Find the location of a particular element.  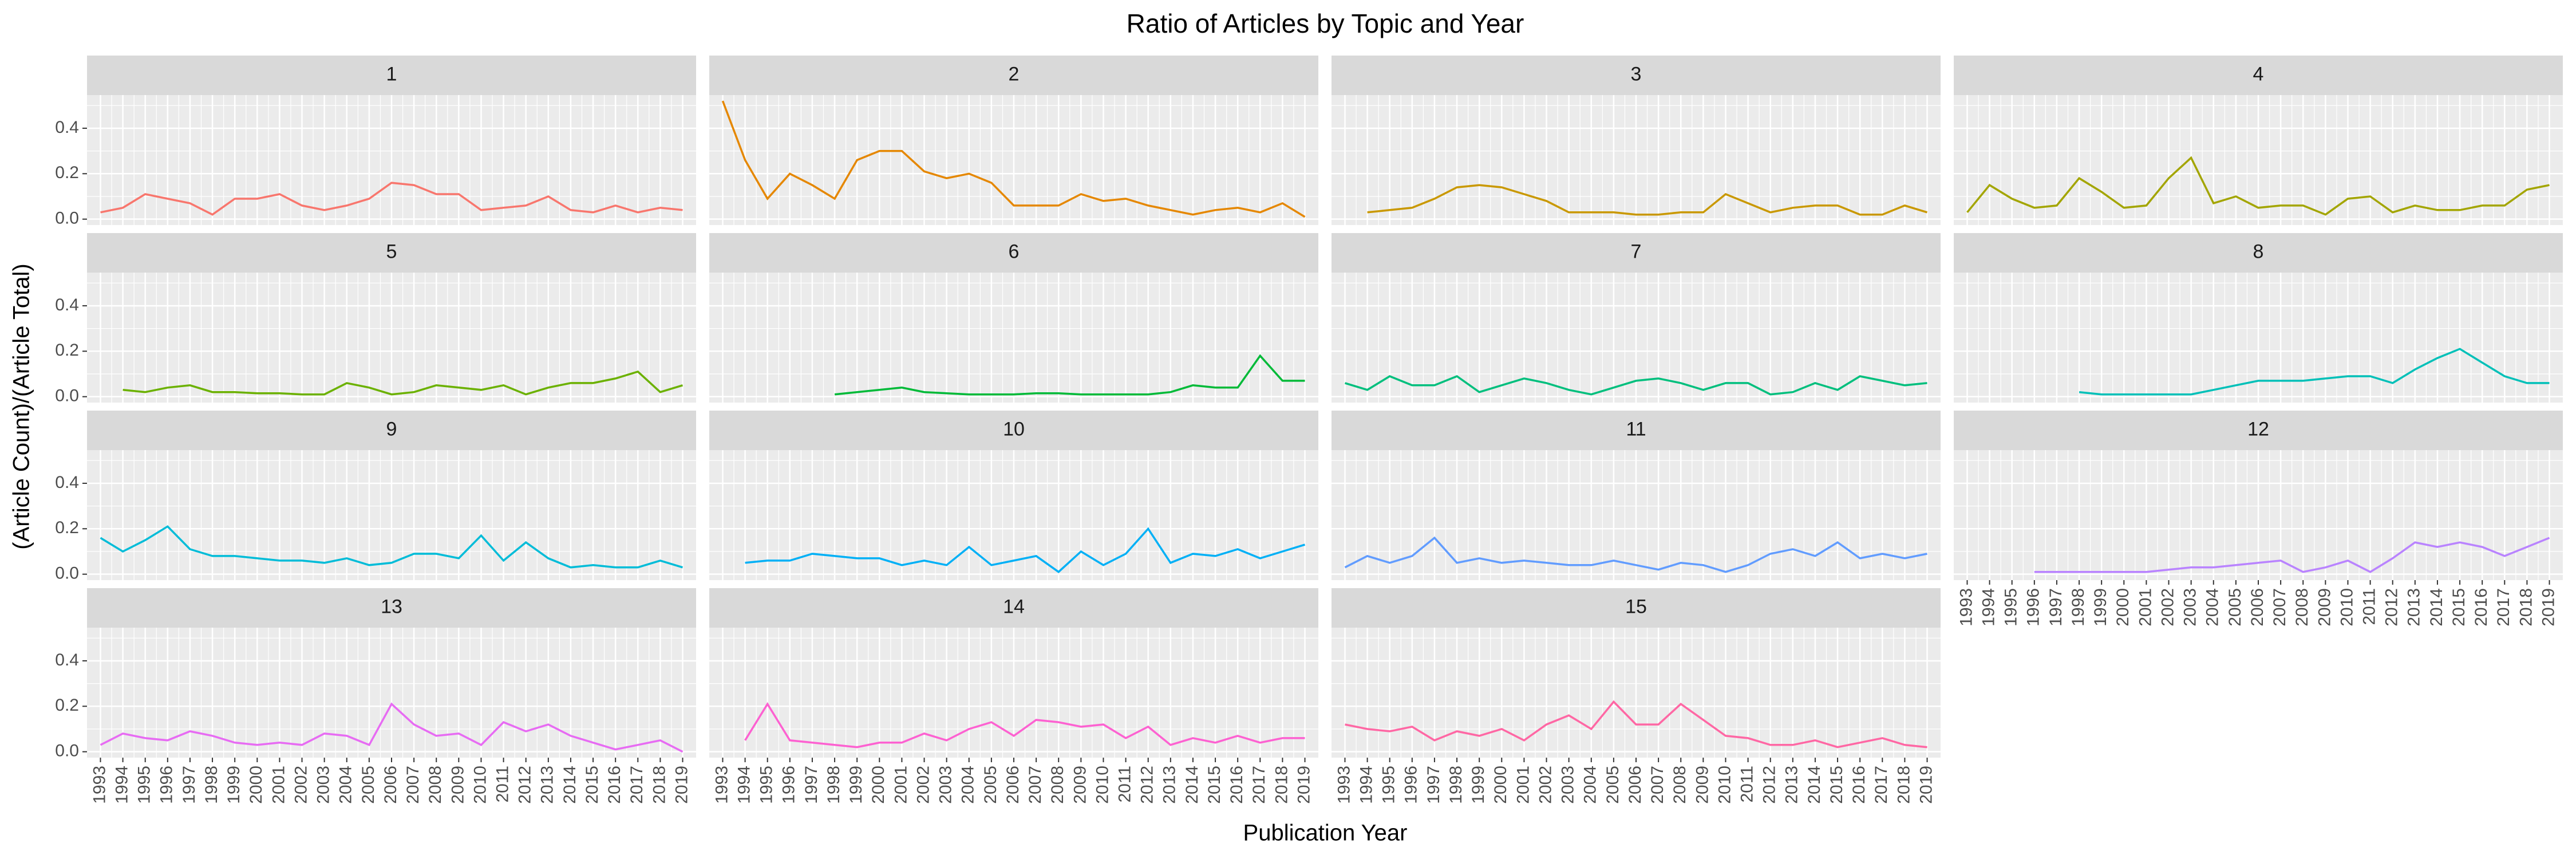

strip-label: 13 is located at coordinates (391, 606).